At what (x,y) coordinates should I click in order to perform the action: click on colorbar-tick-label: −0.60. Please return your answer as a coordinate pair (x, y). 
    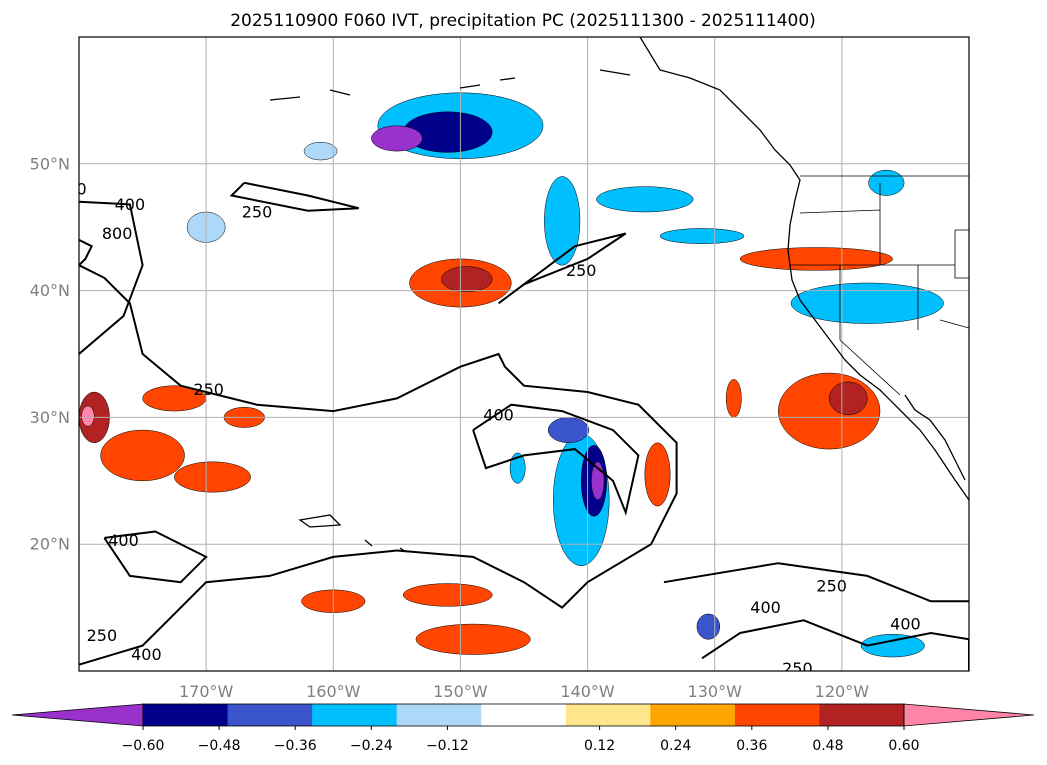
    Looking at the image, I should click on (143, 746).